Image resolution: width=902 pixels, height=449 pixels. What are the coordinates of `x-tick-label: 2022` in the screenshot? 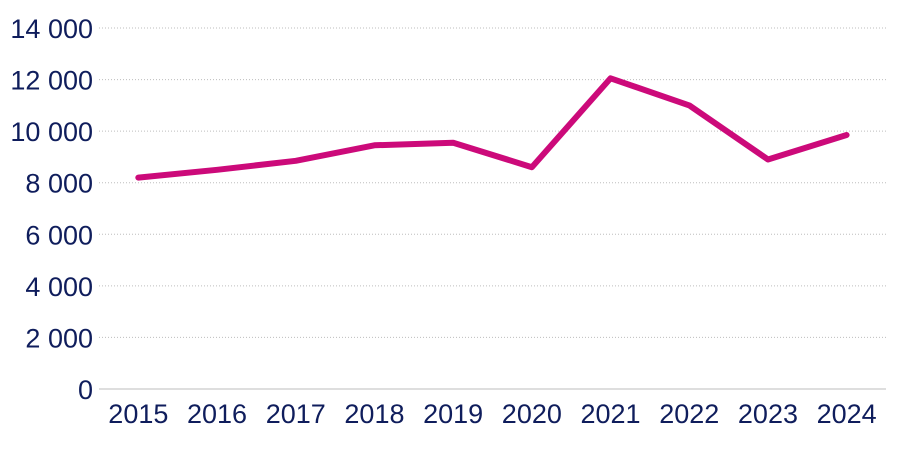 It's located at (689, 414).